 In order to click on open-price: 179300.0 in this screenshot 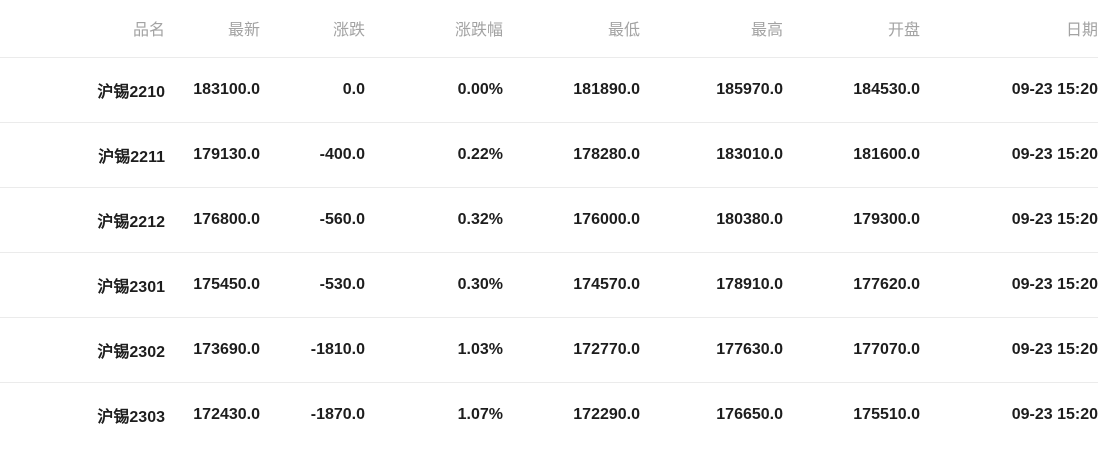, I will do `click(851, 220)`.